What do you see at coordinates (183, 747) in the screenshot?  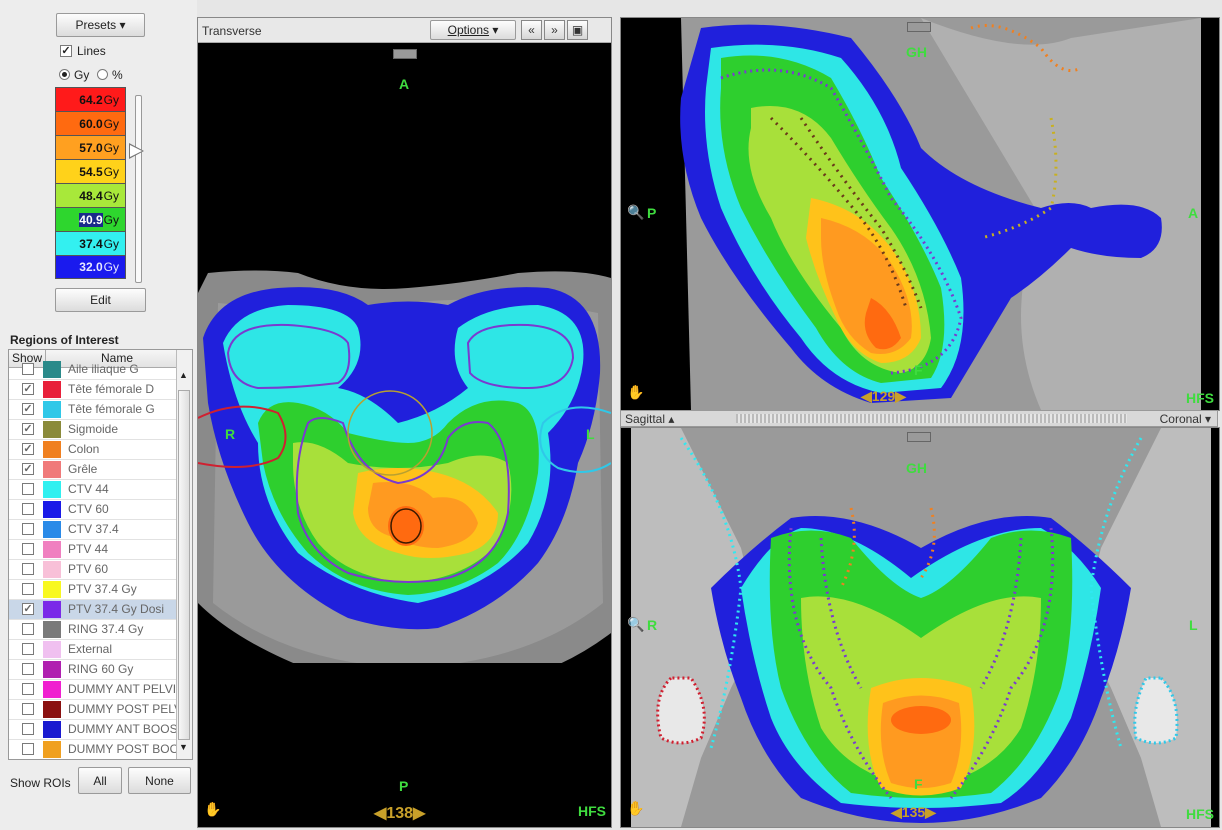 I see `scroll-down-icon: ▼` at bounding box center [183, 747].